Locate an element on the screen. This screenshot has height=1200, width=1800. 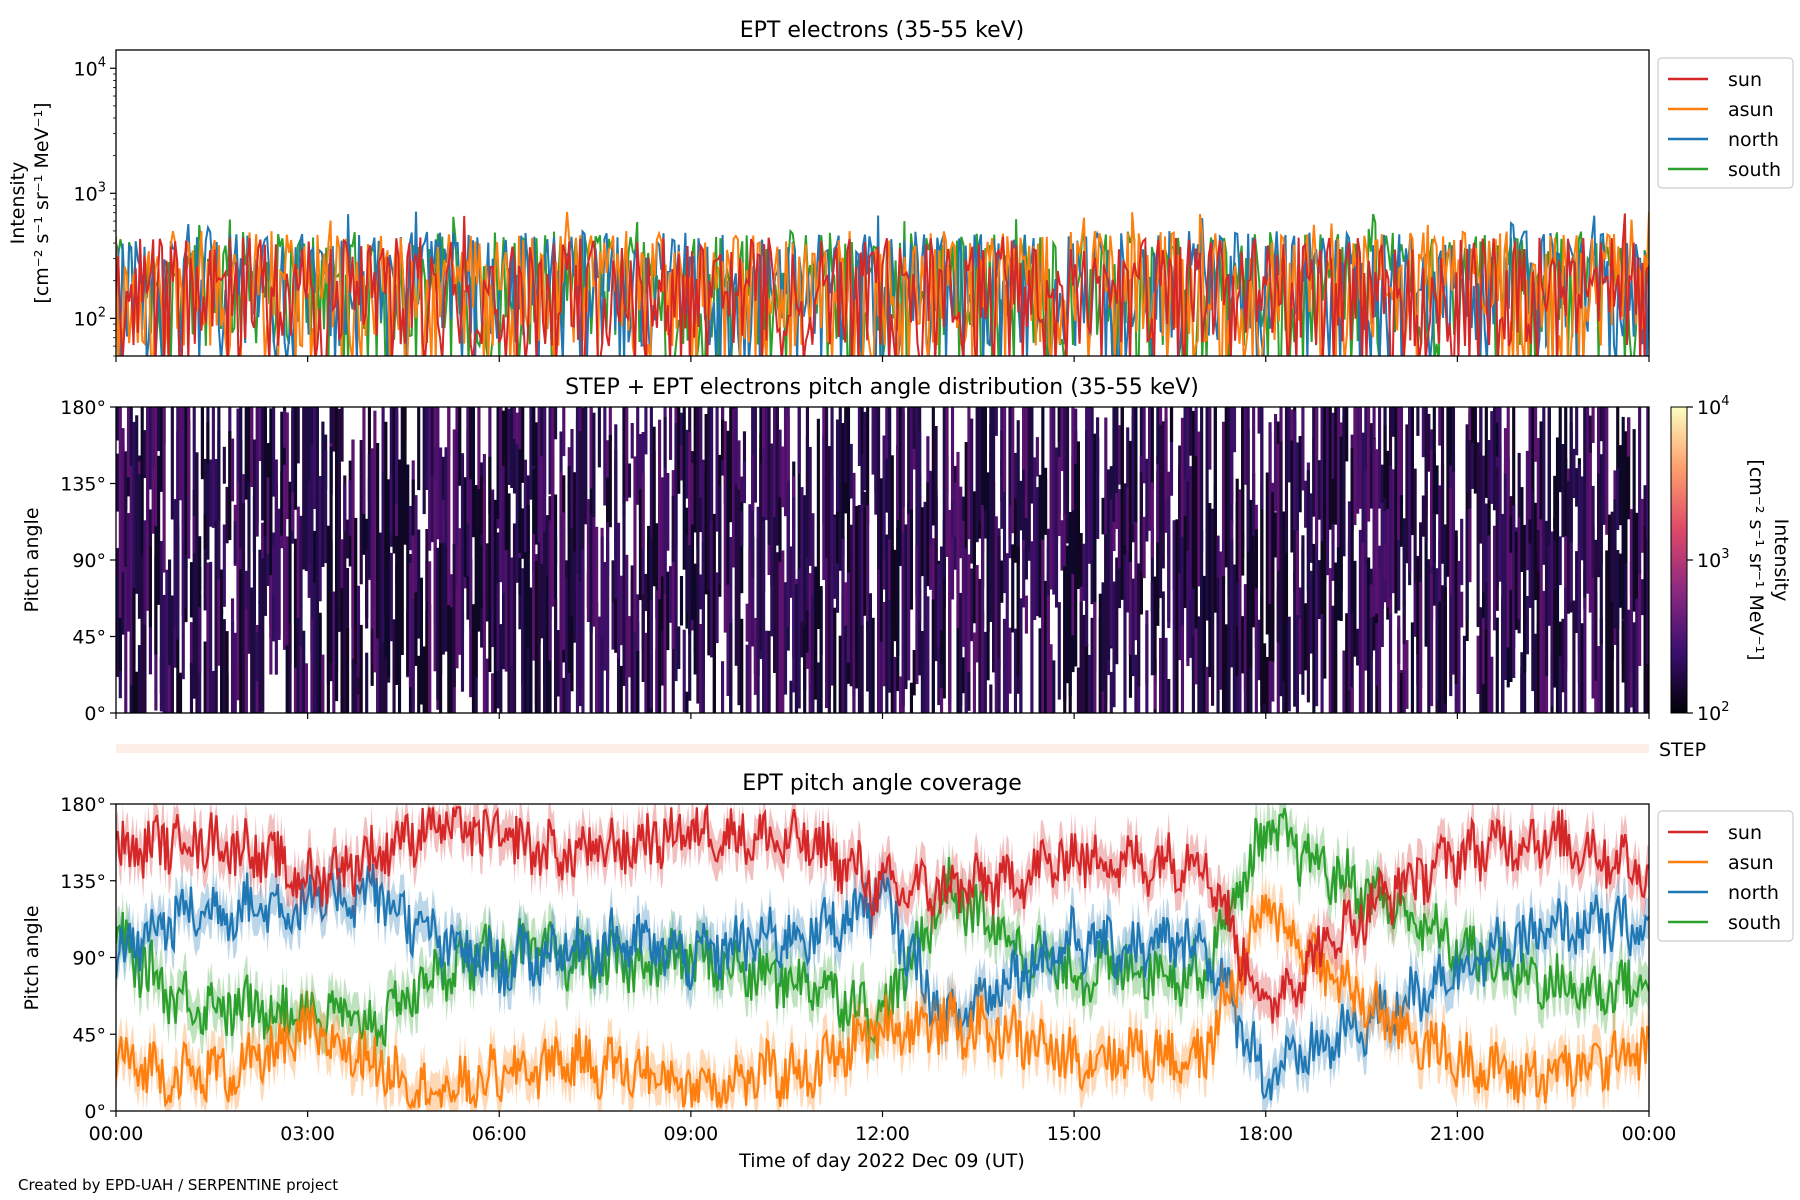
y-tick-label: 104 is located at coordinates (90, 67).